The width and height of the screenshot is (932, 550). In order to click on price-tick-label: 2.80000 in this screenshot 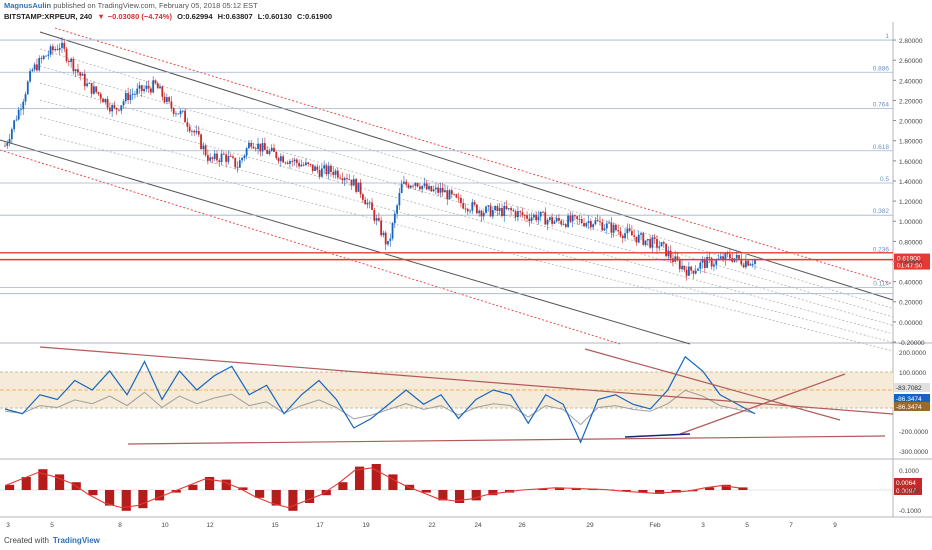, I will do `click(911, 41)`.